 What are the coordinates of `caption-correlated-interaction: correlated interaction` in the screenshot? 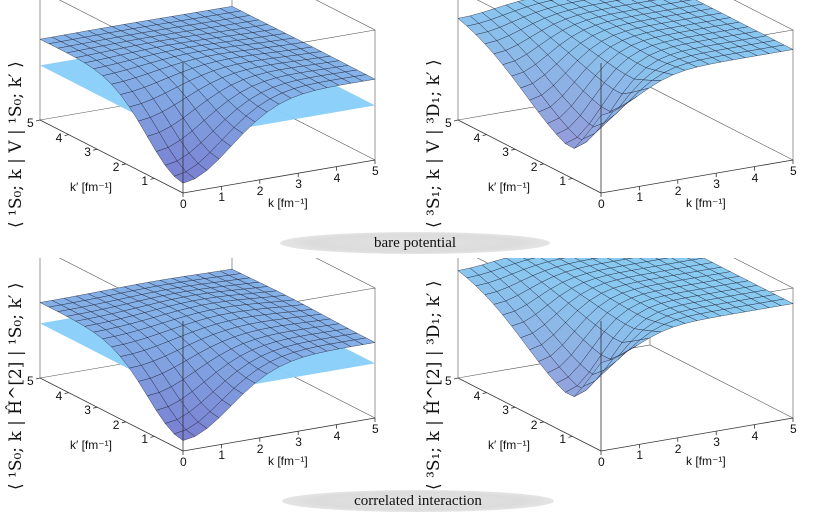 It's located at (418, 501).